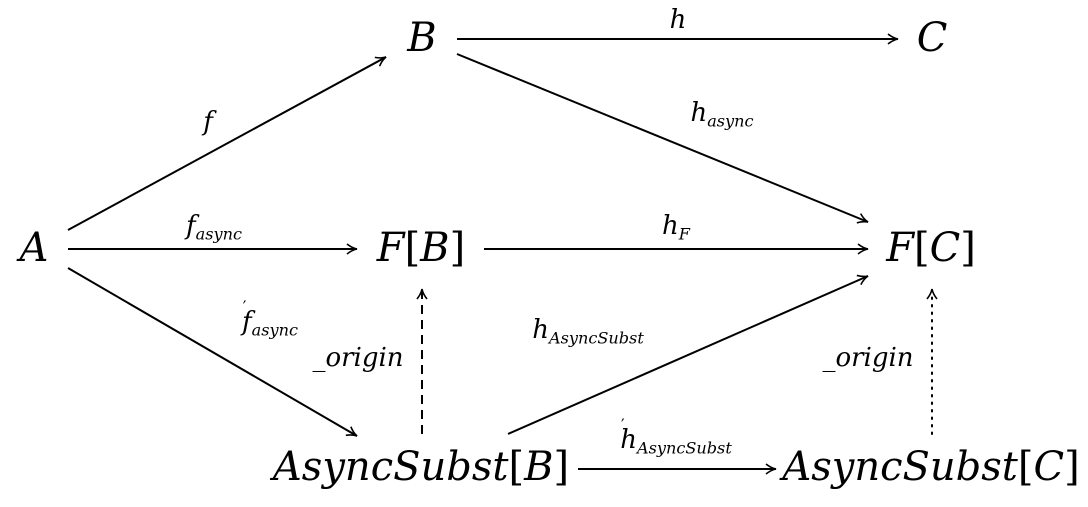 The image size is (1088, 507). I want to click on label-h-asyncsubst: hAsyncSubst, so click(588, 331).